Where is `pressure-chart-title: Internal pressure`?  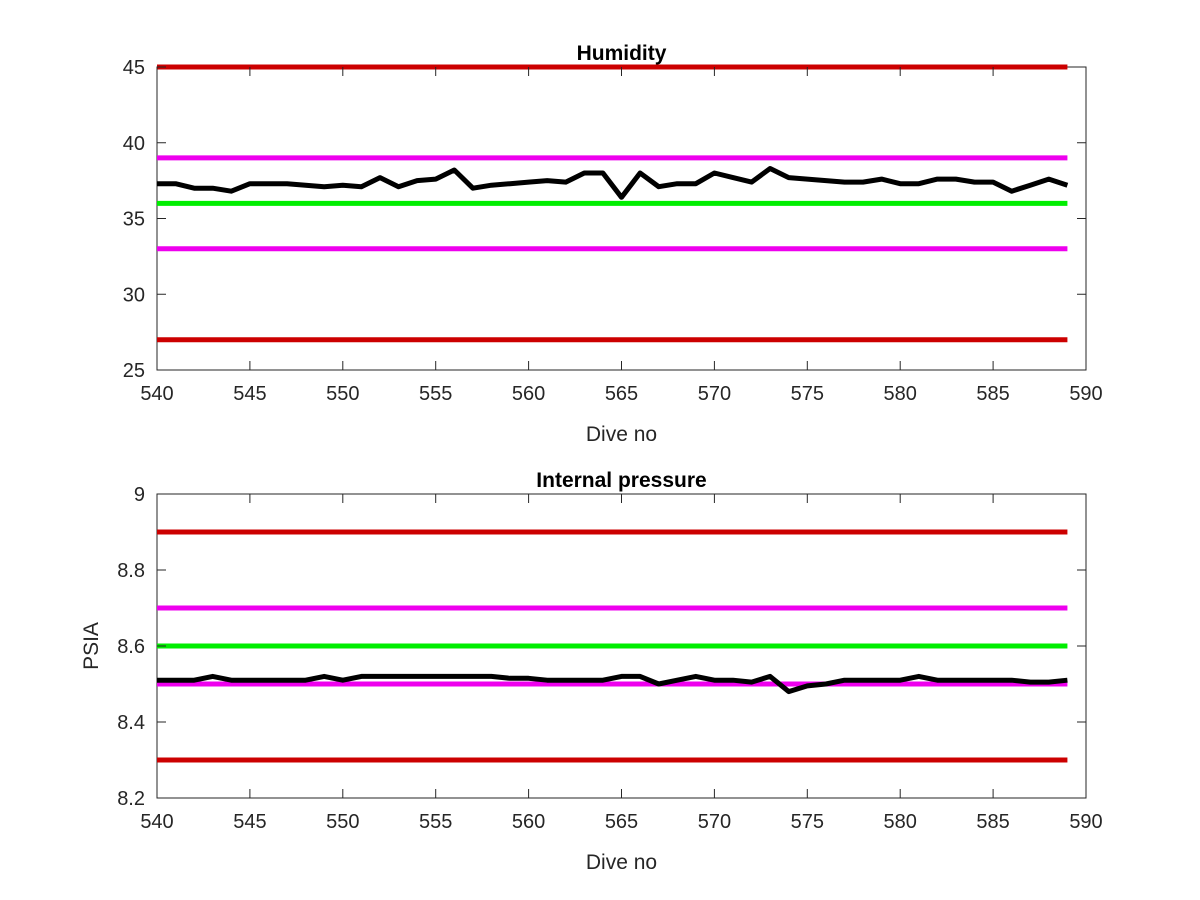
pressure-chart-title: Internal pressure is located at coordinates (621, 480).